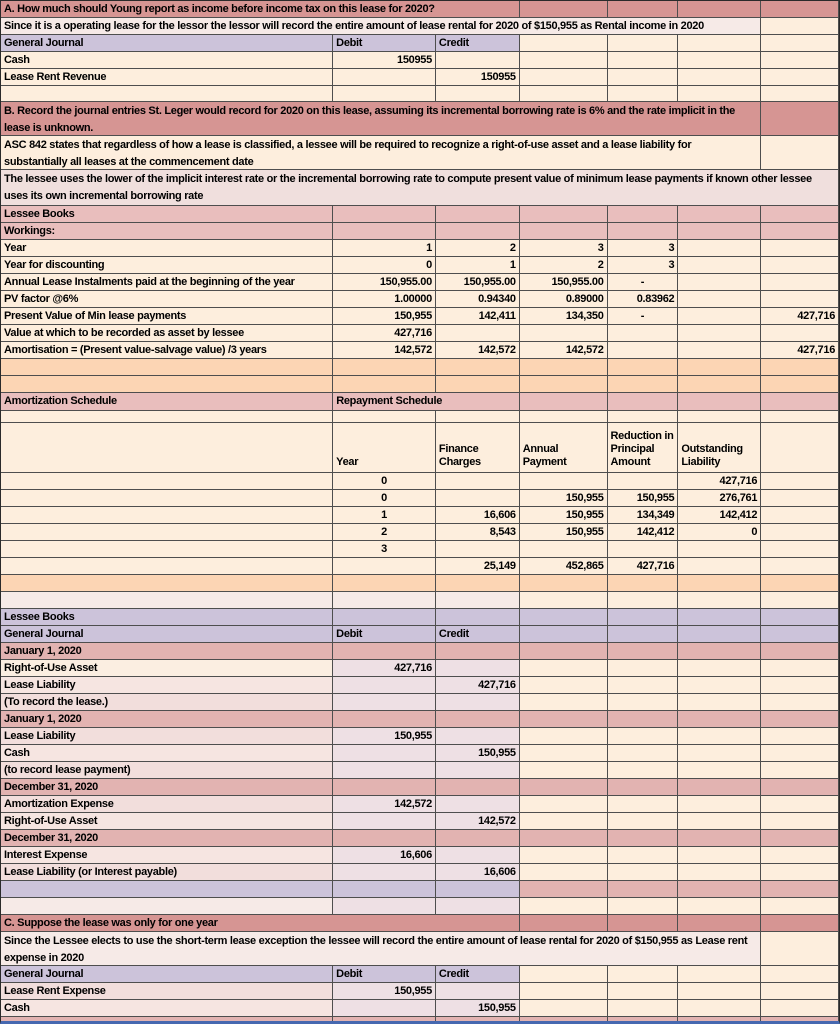 The height and width of the screenshot is (1024, 840). Describe the element at coordinates (477, 736) in the screenshot. I see `cell-r39c3` at that location.